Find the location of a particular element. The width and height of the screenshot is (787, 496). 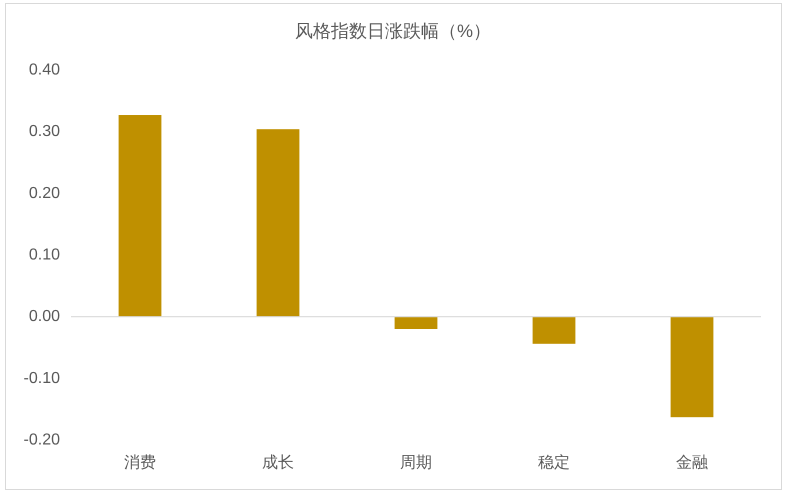

y-tick-label: 0.00 is located at coordinates (44, 317).